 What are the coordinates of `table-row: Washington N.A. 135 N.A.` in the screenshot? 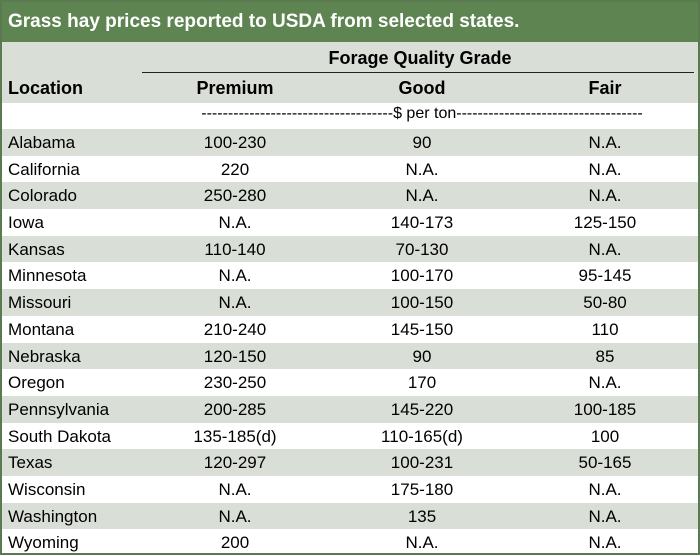 It's located at (350, 516).